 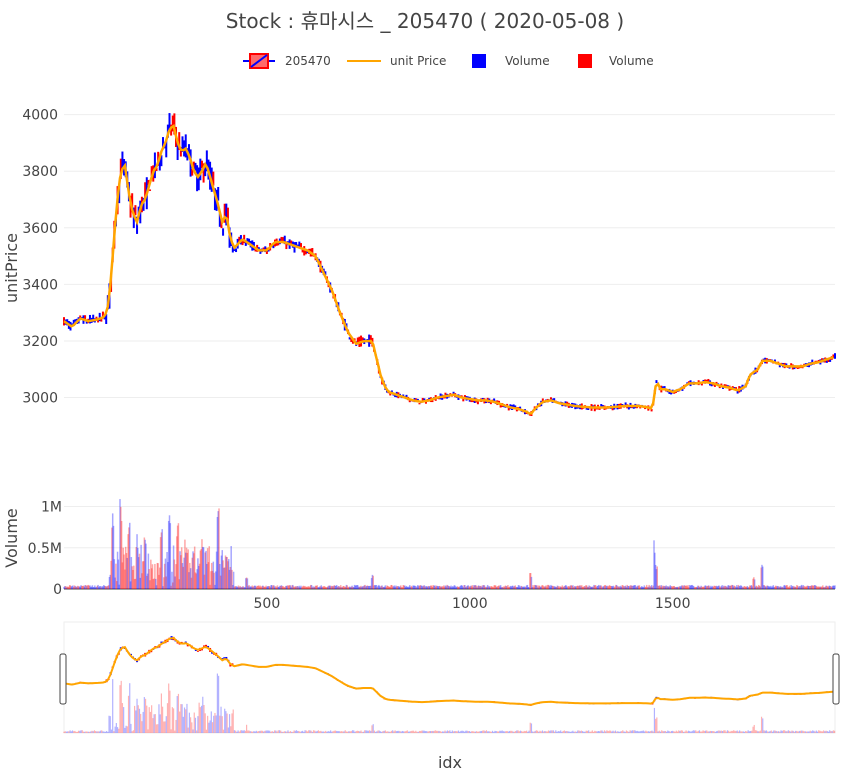 What do you see at coordinates (40, 172) in the screenshot?
I see `price-y-tick-label: 3800` at bounding box center [40, 172].